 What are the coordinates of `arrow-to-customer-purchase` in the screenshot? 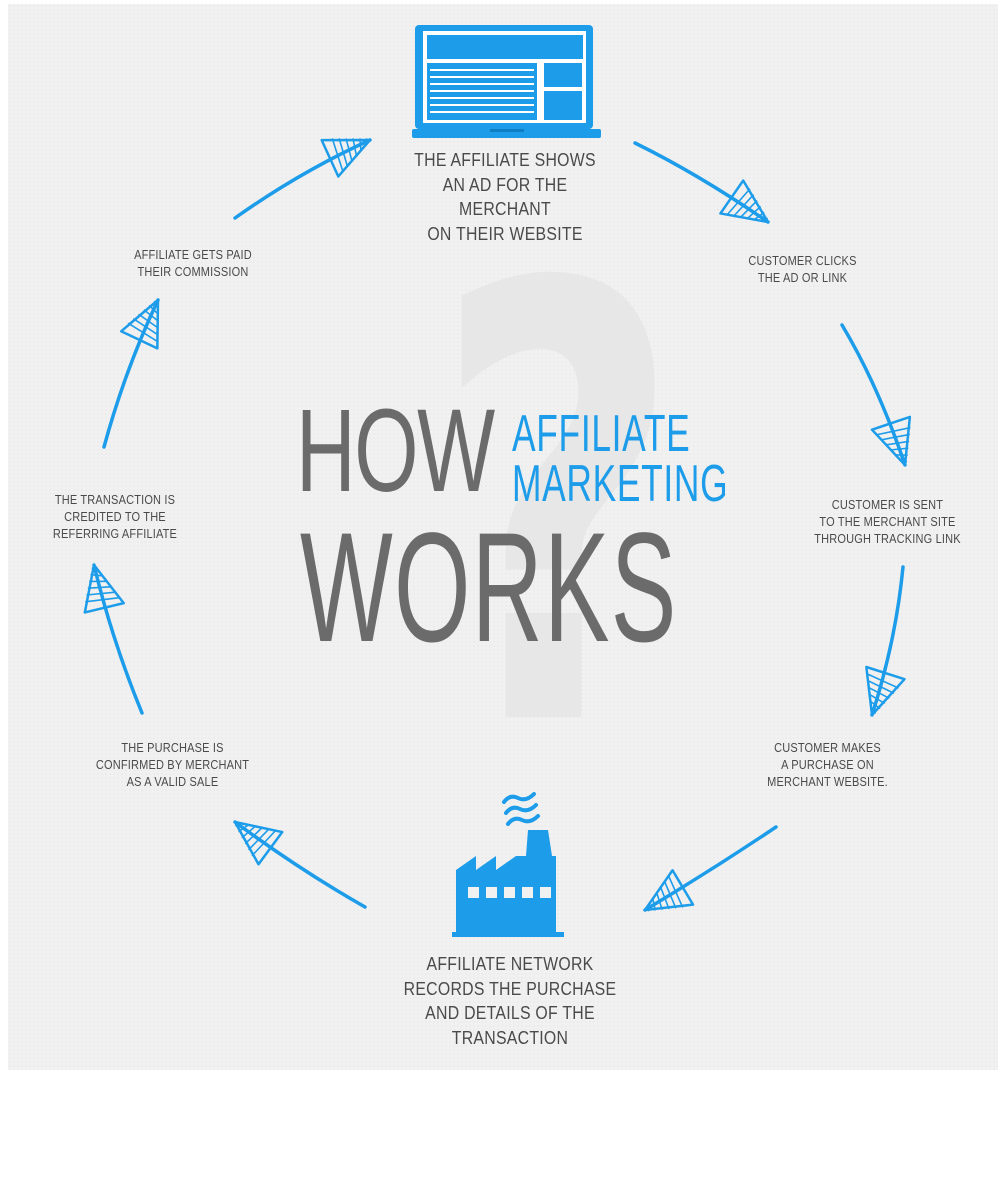 It's located at (885, 641).